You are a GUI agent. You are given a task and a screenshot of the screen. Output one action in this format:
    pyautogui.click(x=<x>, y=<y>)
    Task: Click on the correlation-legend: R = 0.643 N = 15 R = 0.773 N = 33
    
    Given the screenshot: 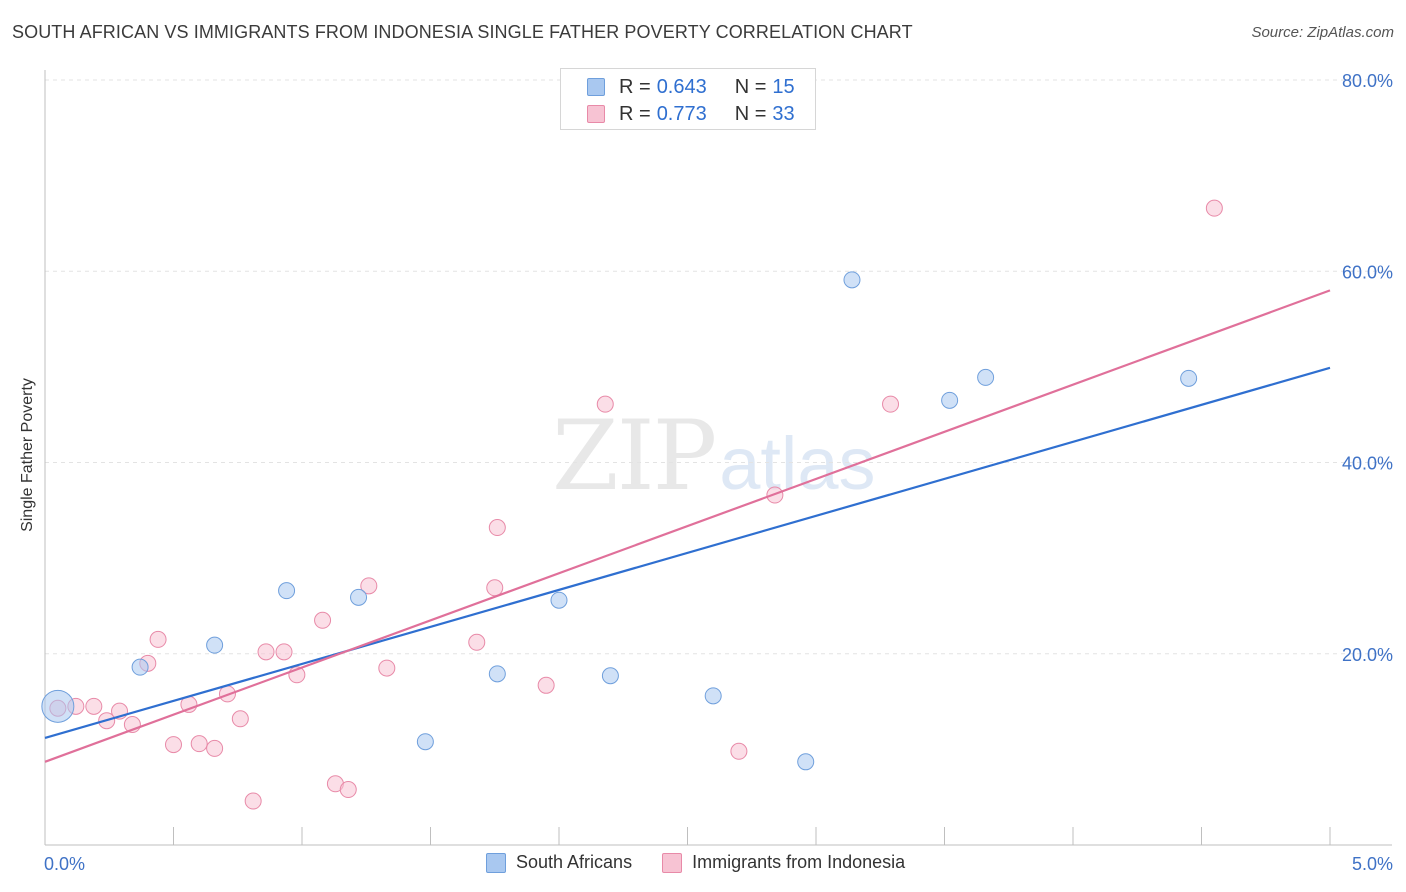 What is the action you would take?
    pyautogui.click(x=688, y=99)
    